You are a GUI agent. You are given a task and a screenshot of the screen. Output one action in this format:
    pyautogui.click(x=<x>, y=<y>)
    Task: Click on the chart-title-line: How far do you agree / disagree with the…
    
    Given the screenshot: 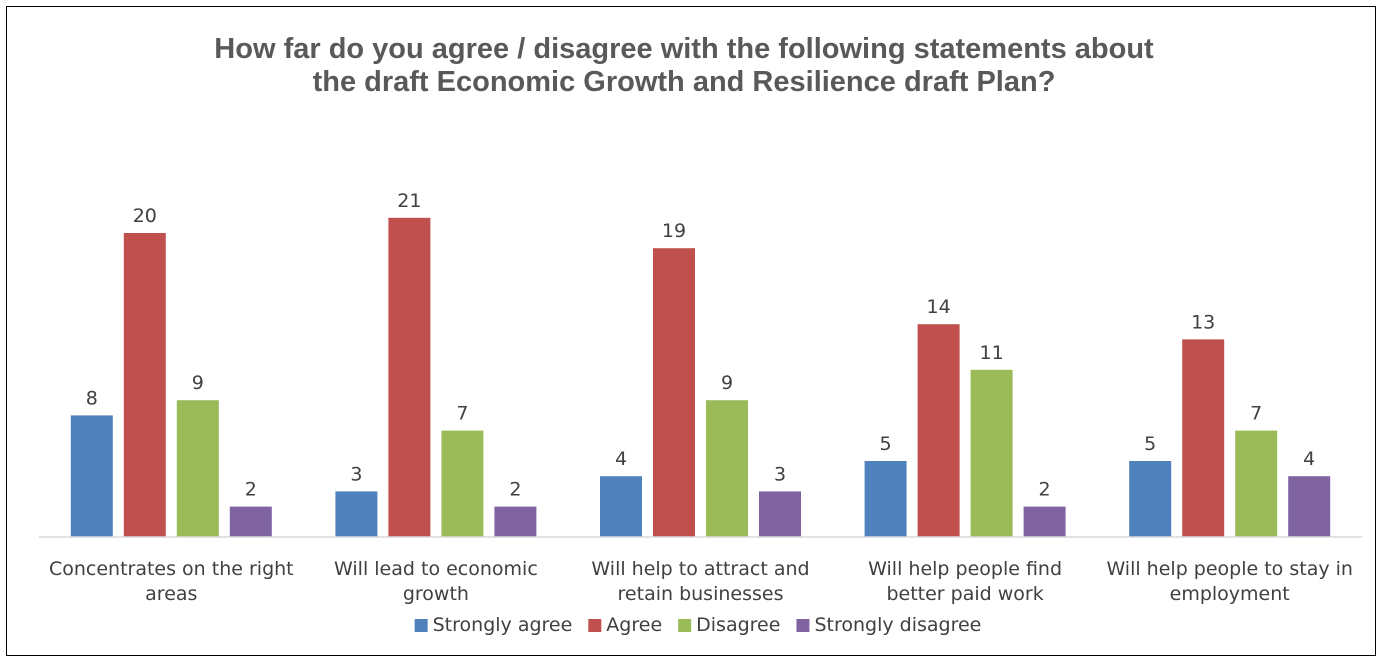 What is the action you would take?
    pyautogui.click(x=684, y=49)
    